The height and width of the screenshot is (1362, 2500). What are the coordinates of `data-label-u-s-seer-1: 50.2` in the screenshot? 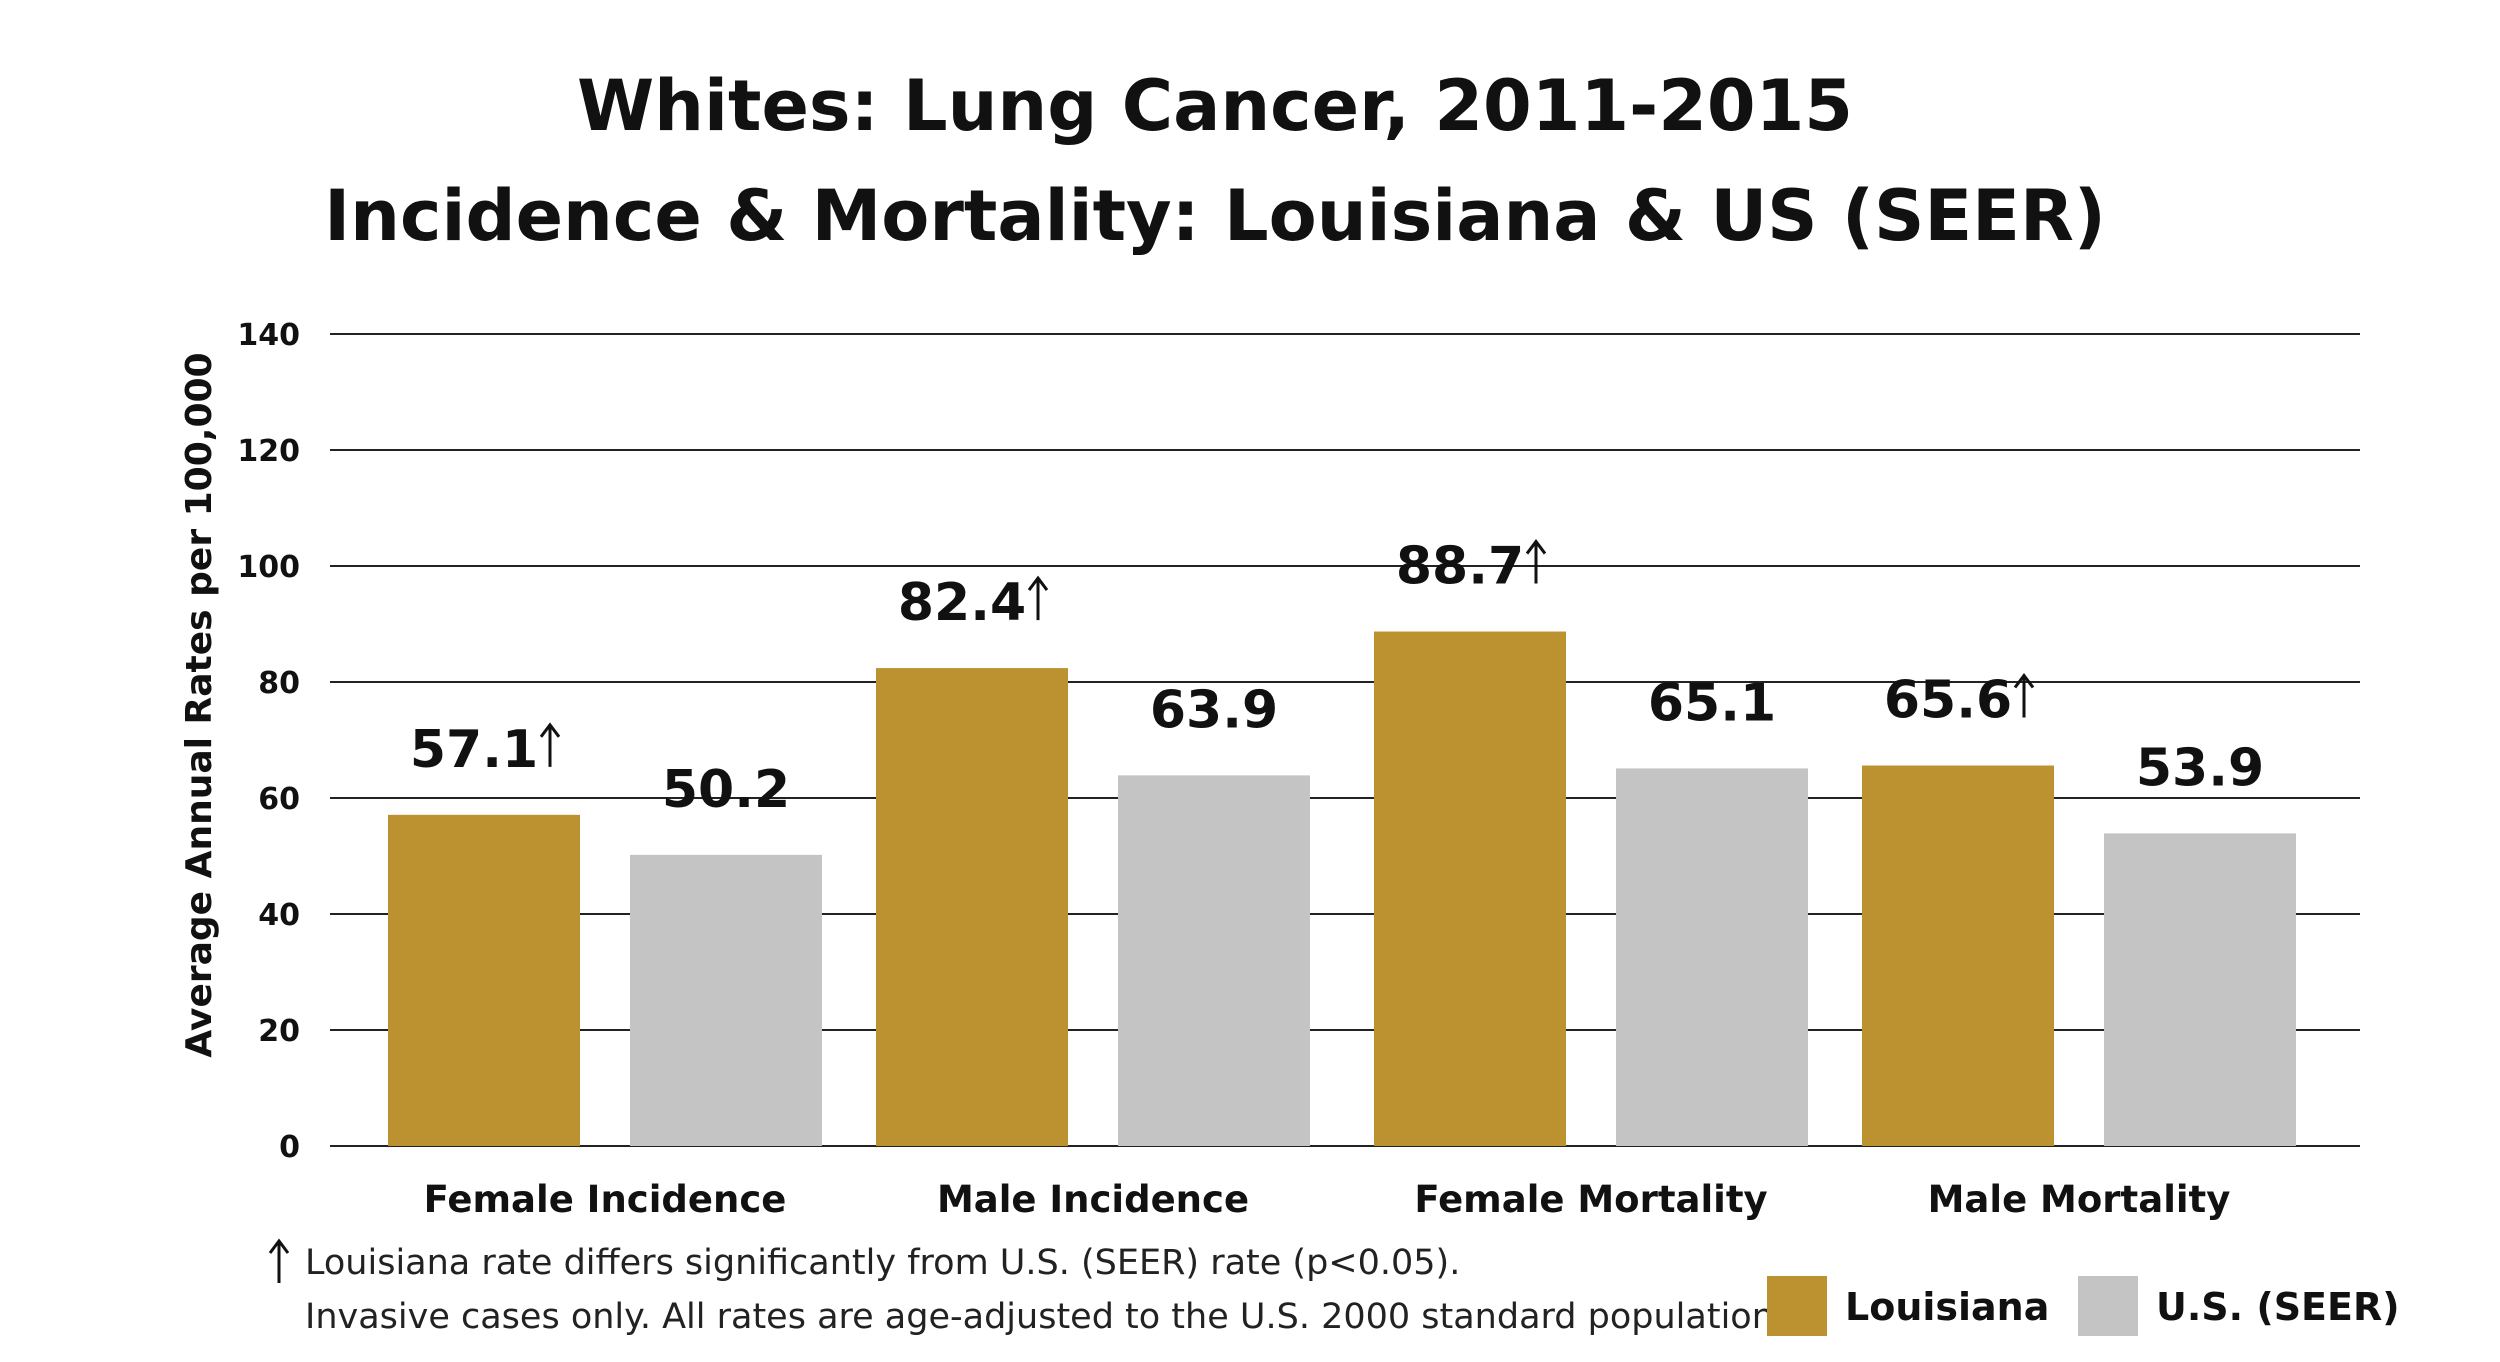 It's located at (726, 790).